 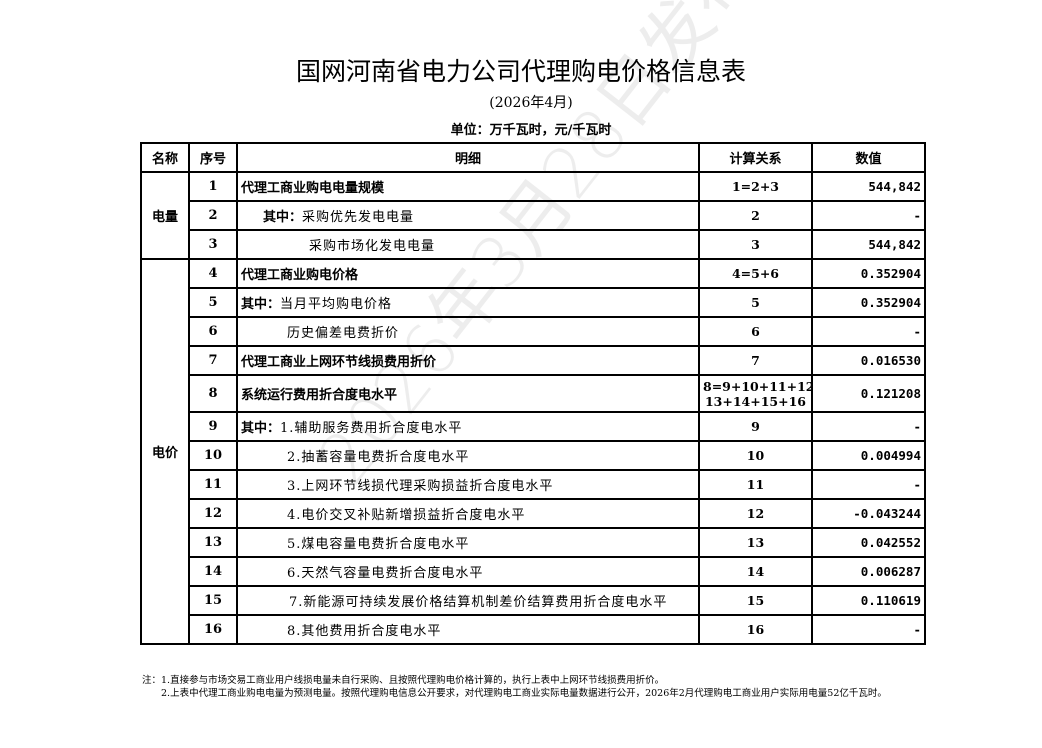 What do you see at coordinates (336, 304) in the screenshot?
I see `detail-text: 当月平均购电价格` at bounding box center [336, 304].